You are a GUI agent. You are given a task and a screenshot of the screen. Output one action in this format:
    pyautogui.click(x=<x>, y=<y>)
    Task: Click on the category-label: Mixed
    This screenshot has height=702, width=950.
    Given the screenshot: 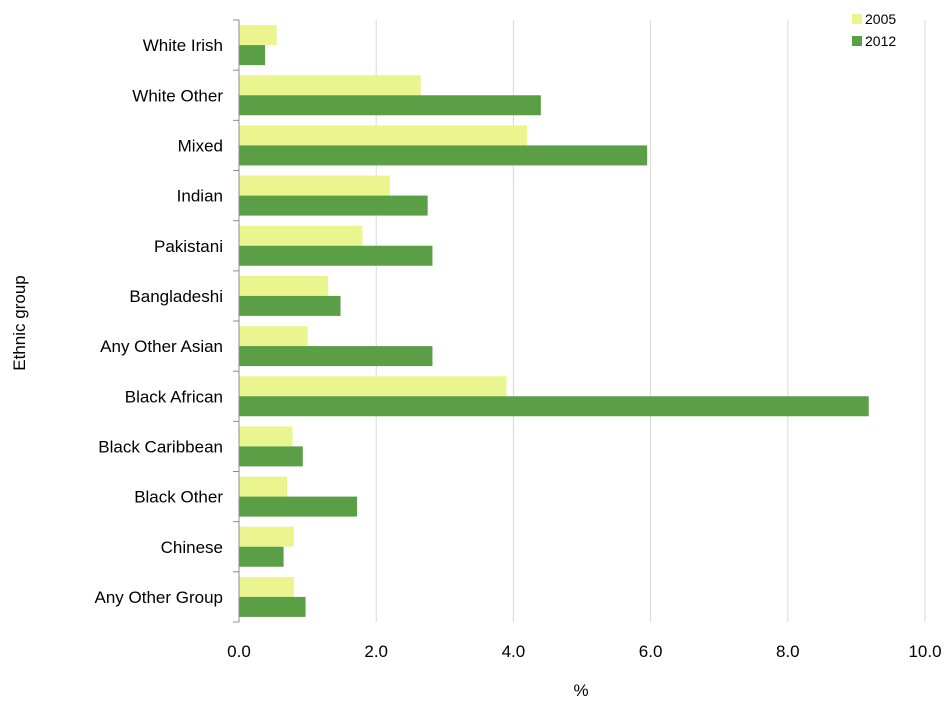 What is the action you would take?
    pyautogui.click(x=200, y=145)
    